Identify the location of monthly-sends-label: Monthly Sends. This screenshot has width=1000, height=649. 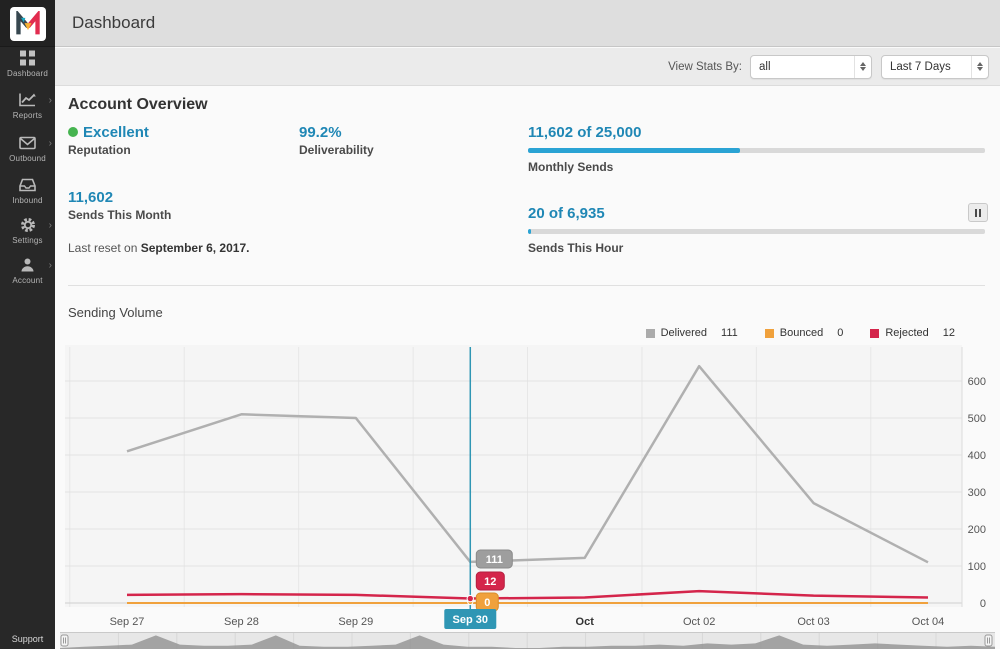
(571, 167).